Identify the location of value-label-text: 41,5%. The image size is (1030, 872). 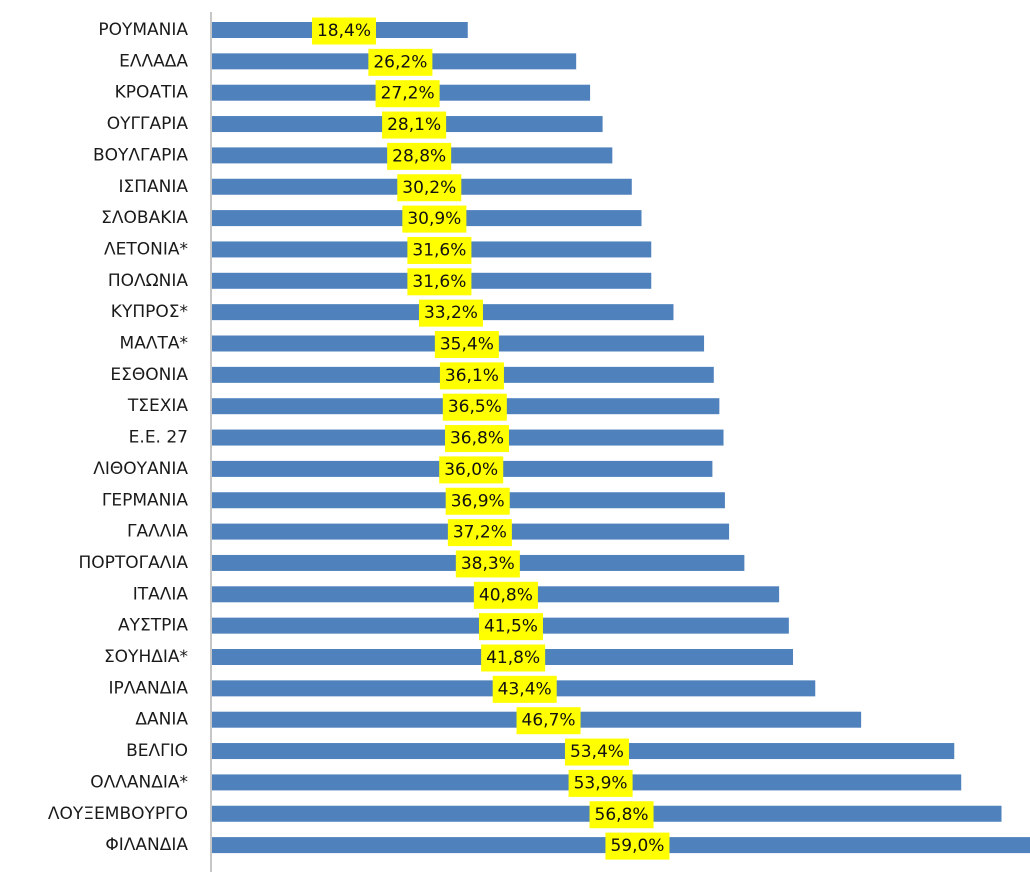
(511, 627).